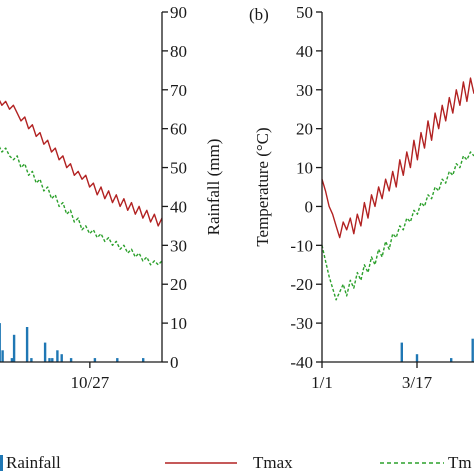  Describe the element at coordinates (301, 323) in the screenshot. I see `panel-b-y-tick-label: -30` at that location.